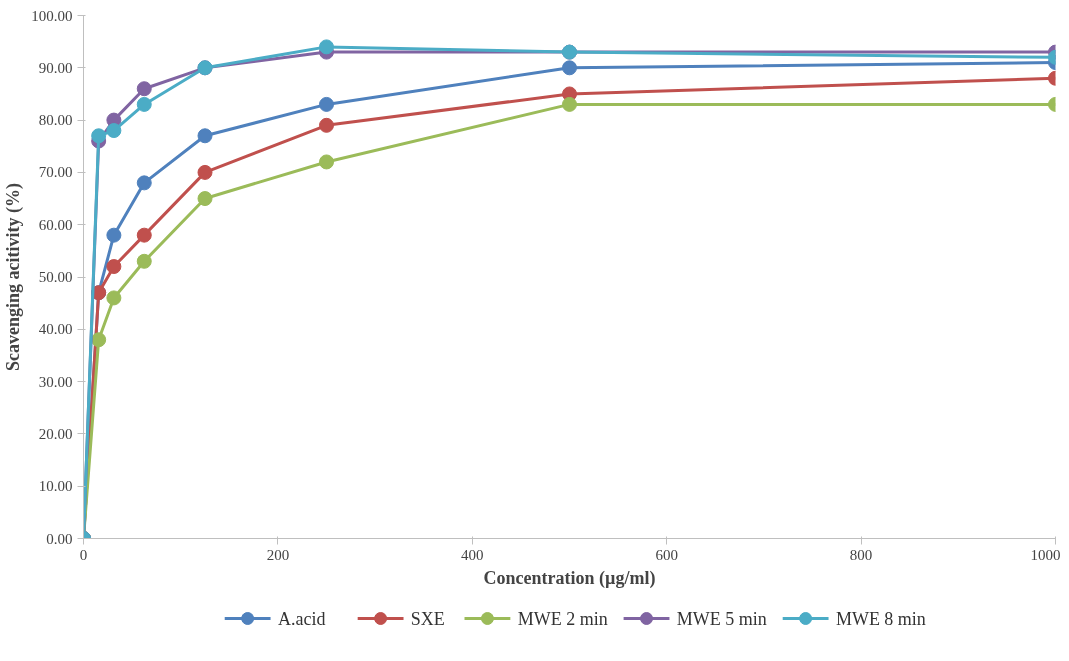  What do you see at coordinates (55, 433) in the screenshot?
I see `y-tick-label: 20.00` at bounding box center [55, 433].